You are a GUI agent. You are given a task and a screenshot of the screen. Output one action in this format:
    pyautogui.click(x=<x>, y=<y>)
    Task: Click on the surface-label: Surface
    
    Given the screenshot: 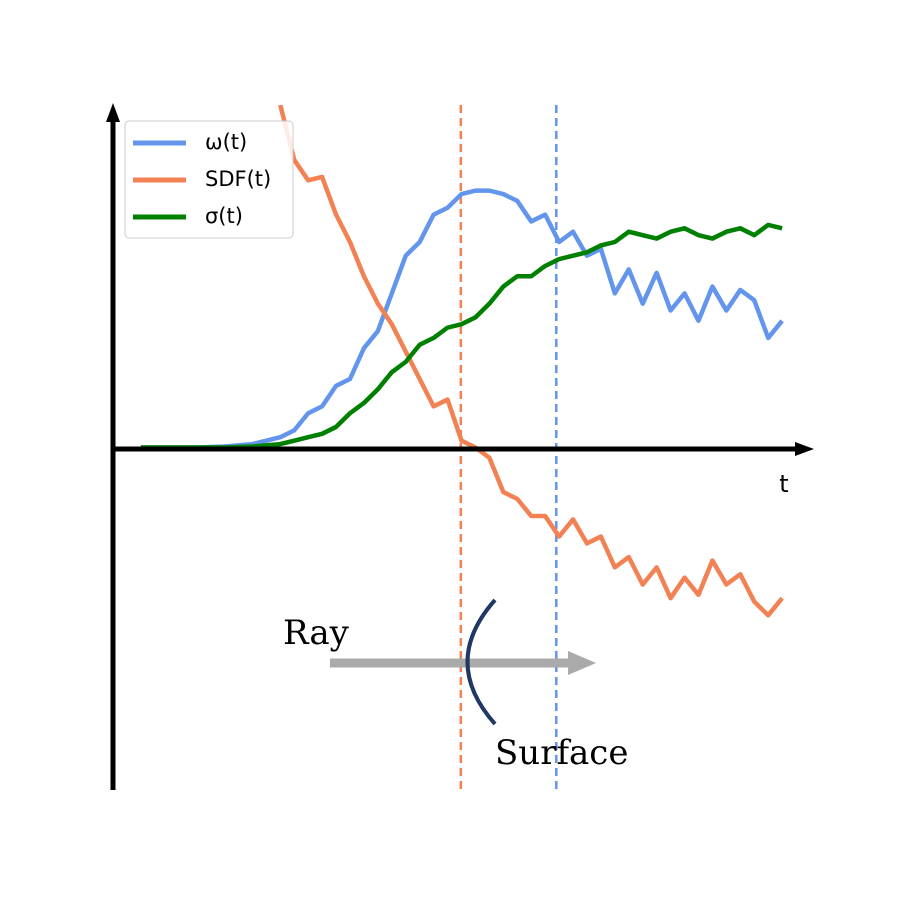 What is the action you would take?
    pyautogui.click(x=561, y=753)
    